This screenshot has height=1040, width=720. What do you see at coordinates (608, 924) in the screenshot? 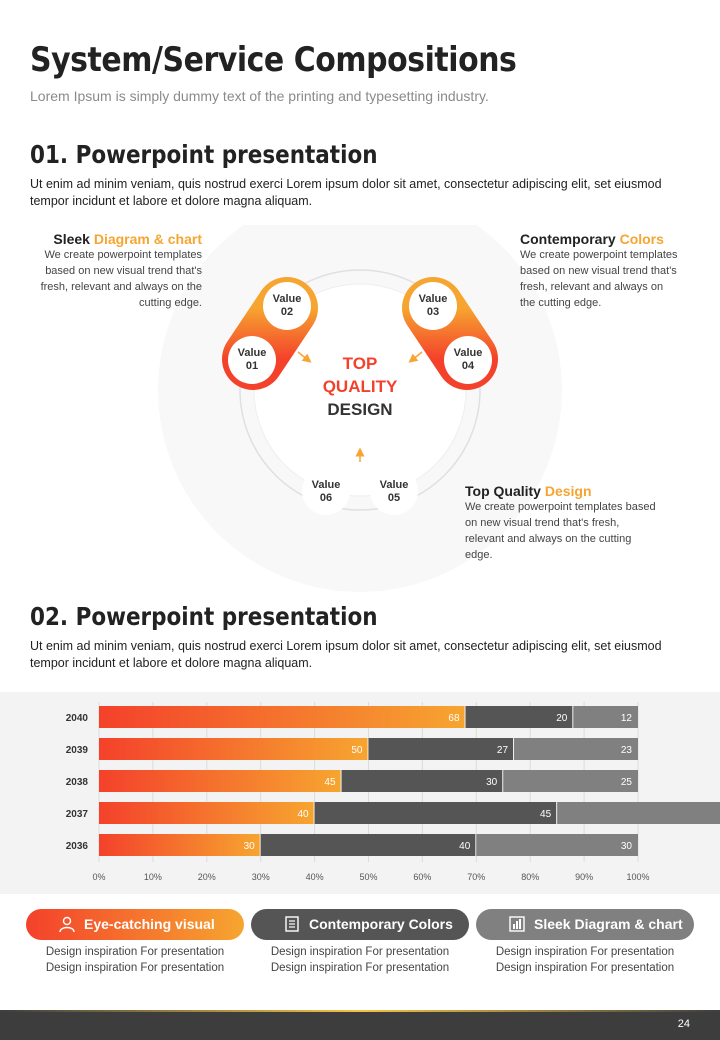
I see `pill-label: Sleek Diagram & chart` at bounding box center [608, 924].